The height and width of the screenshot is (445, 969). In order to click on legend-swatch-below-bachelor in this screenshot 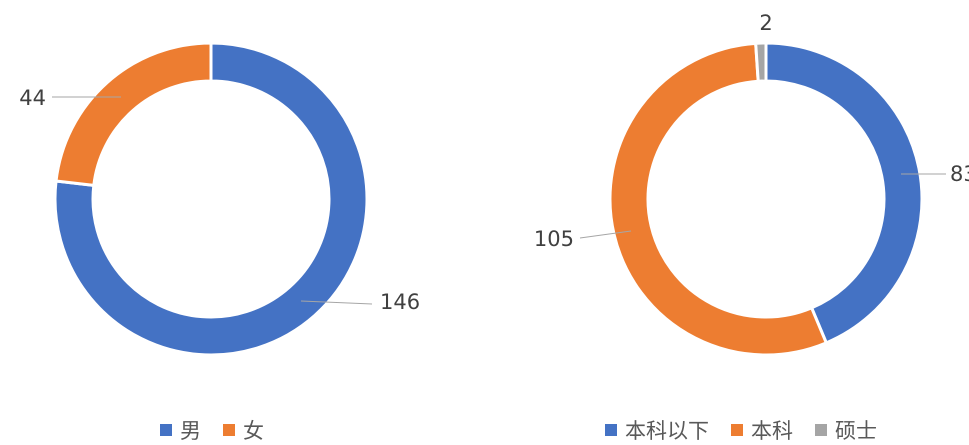, I will do `click(611, 430)`.